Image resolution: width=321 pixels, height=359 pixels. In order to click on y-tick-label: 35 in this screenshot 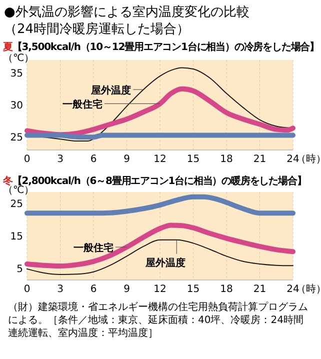, I will do `click(16, 74)`.